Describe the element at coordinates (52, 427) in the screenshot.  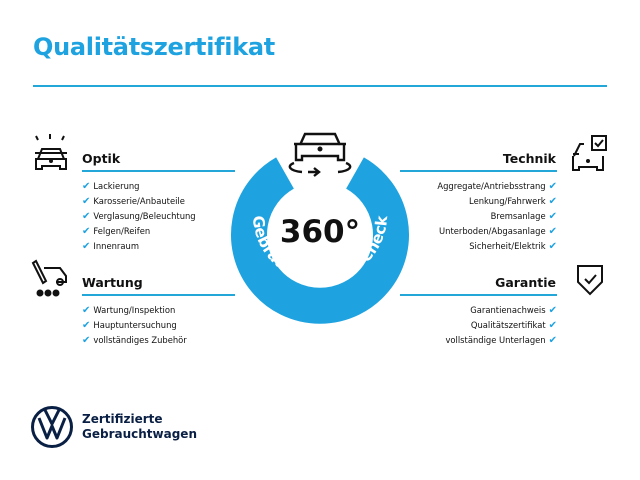
I see `vw-logo-icon` at that location.